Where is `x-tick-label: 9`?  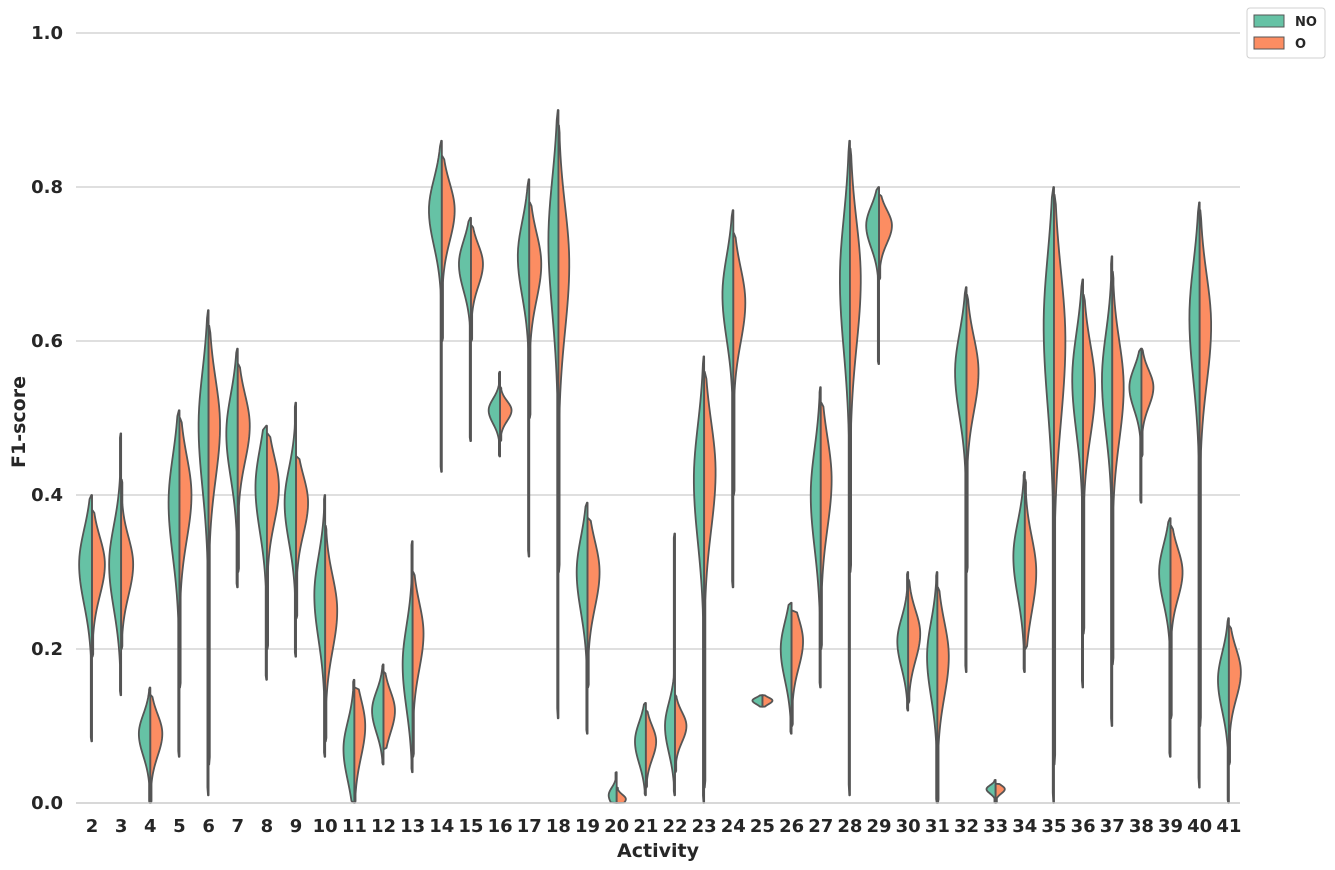 x-tick-label: 9 is located at coordinates (296, 826).